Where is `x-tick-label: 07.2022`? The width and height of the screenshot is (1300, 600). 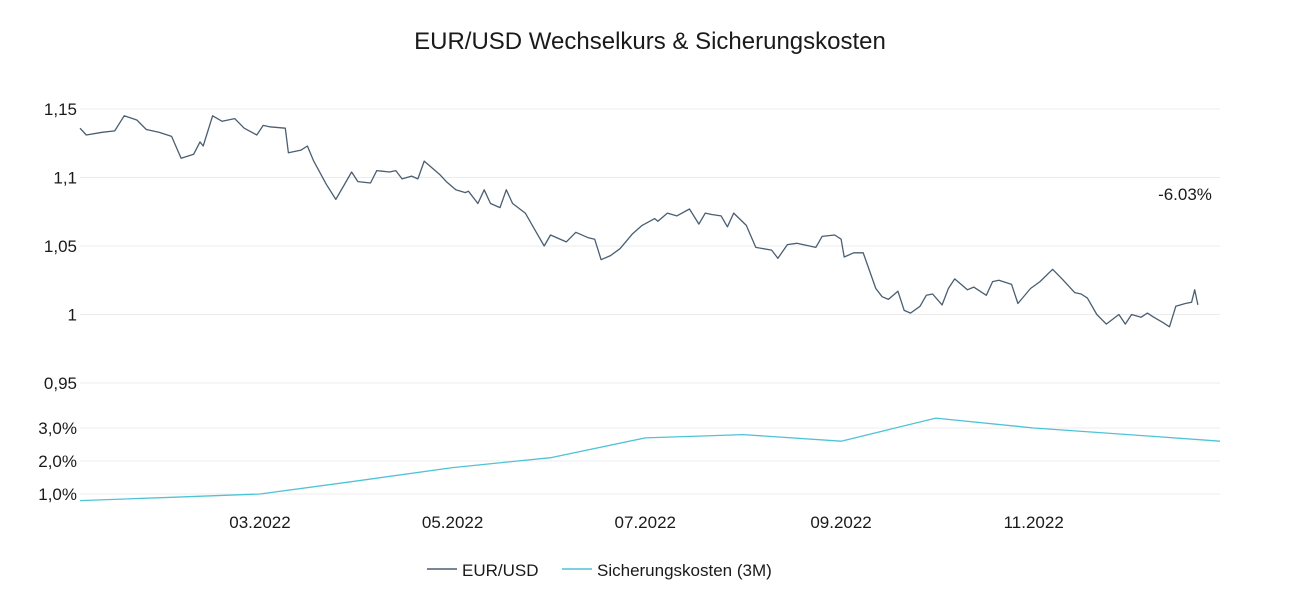 x-tick-label: 07.2022 is located at coordinates (645, 522).